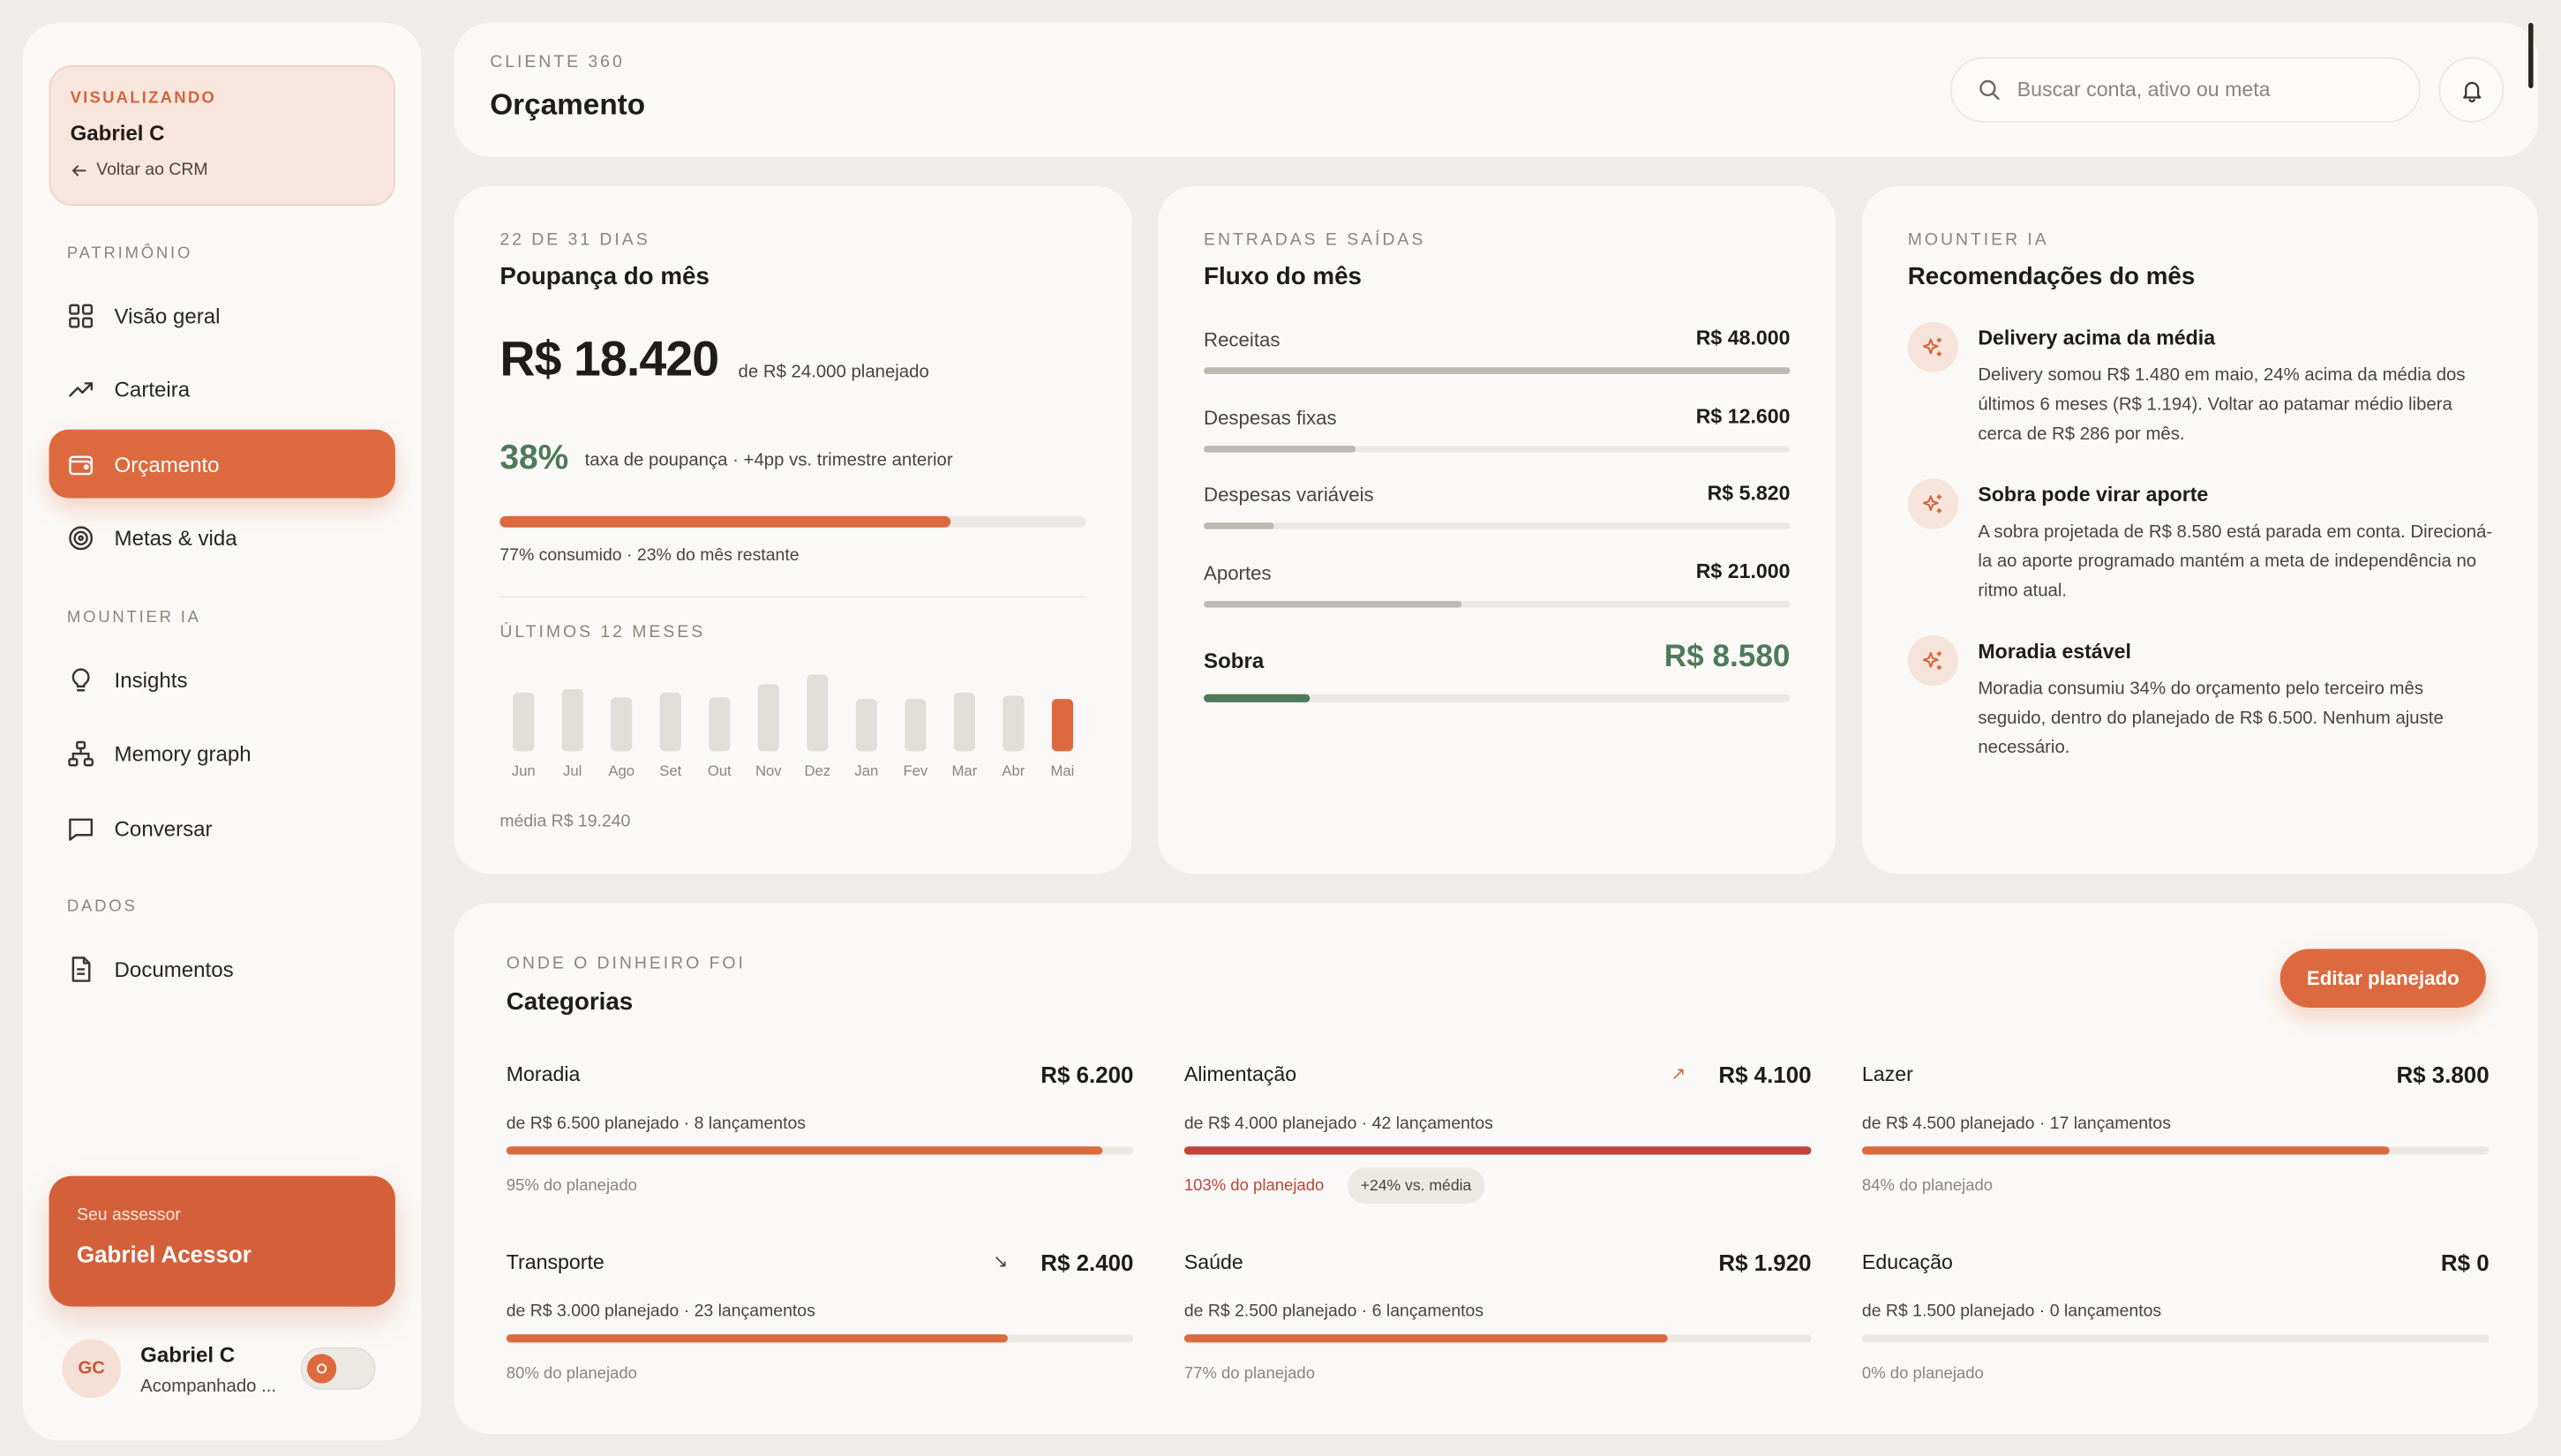 Image resolution: width=2561 pixels, height=1456 pixels. Describe the element at coordinates (571, 1186) in the screenshot. I see `category-percent: 95% do planejado` at that location.